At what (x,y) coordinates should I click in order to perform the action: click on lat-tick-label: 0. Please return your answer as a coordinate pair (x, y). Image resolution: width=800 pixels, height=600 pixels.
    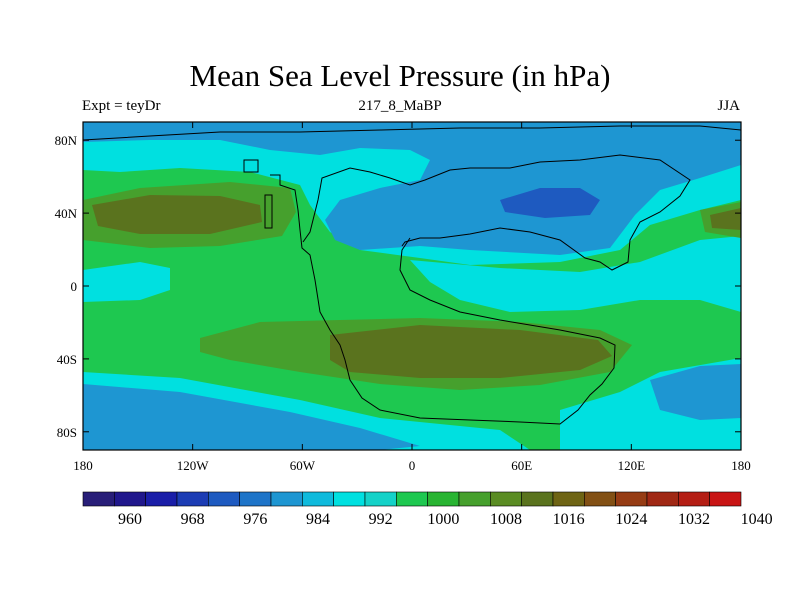
    Looking at the image, I should click on (74, 286).